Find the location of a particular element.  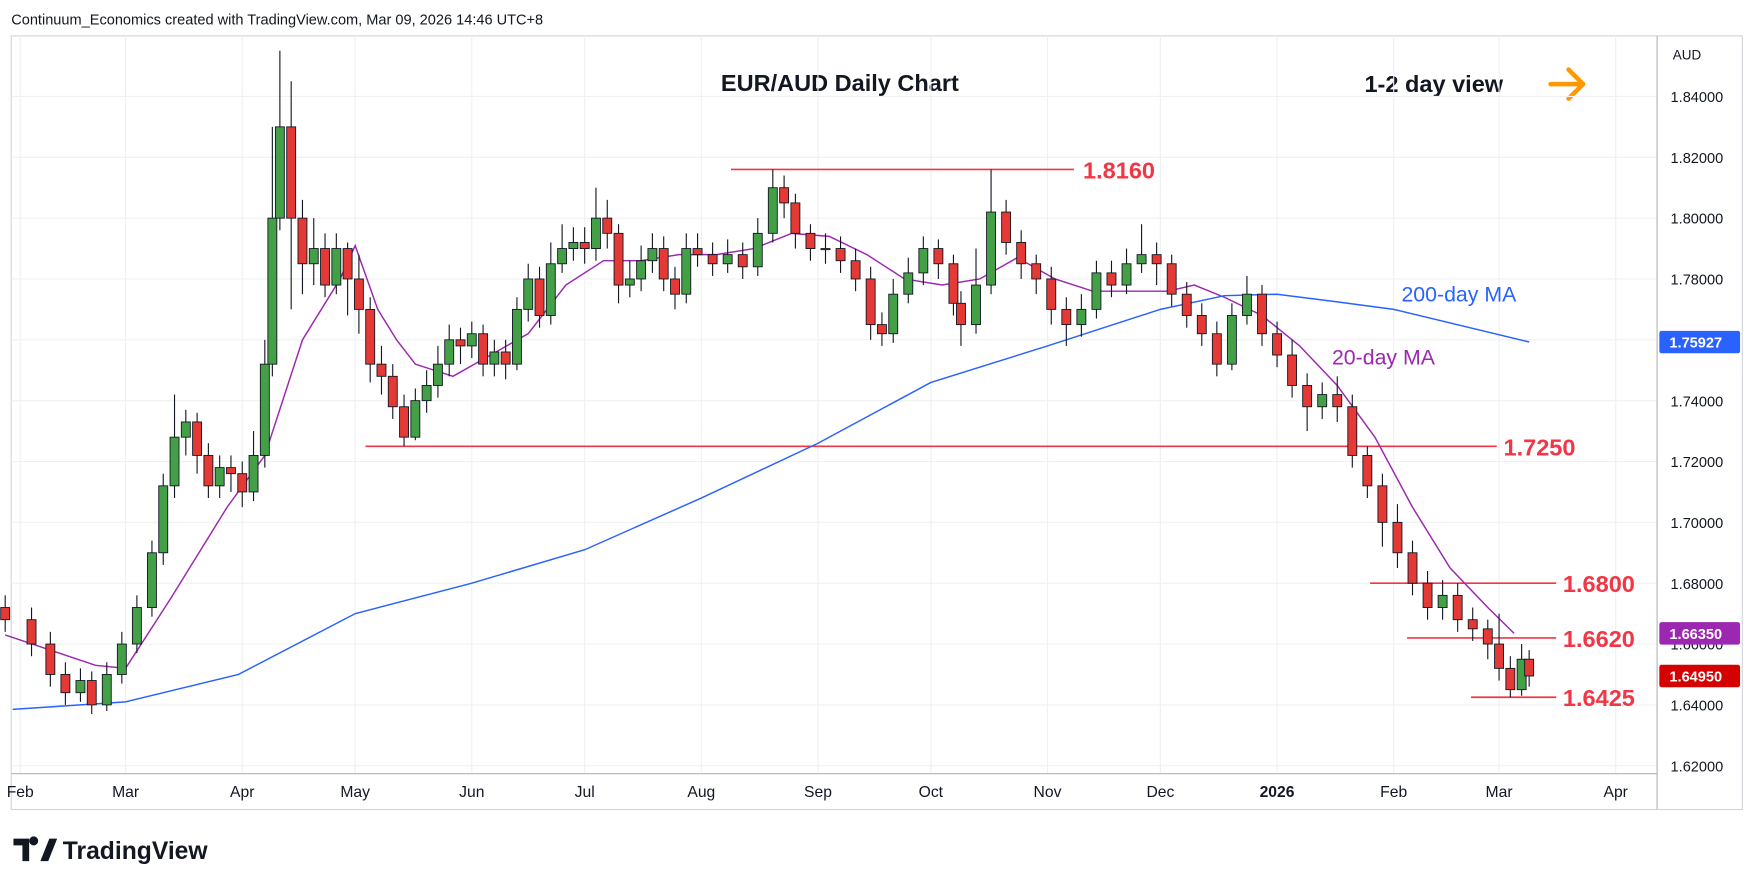

price-label-box is located at coordinates (1700, 676).